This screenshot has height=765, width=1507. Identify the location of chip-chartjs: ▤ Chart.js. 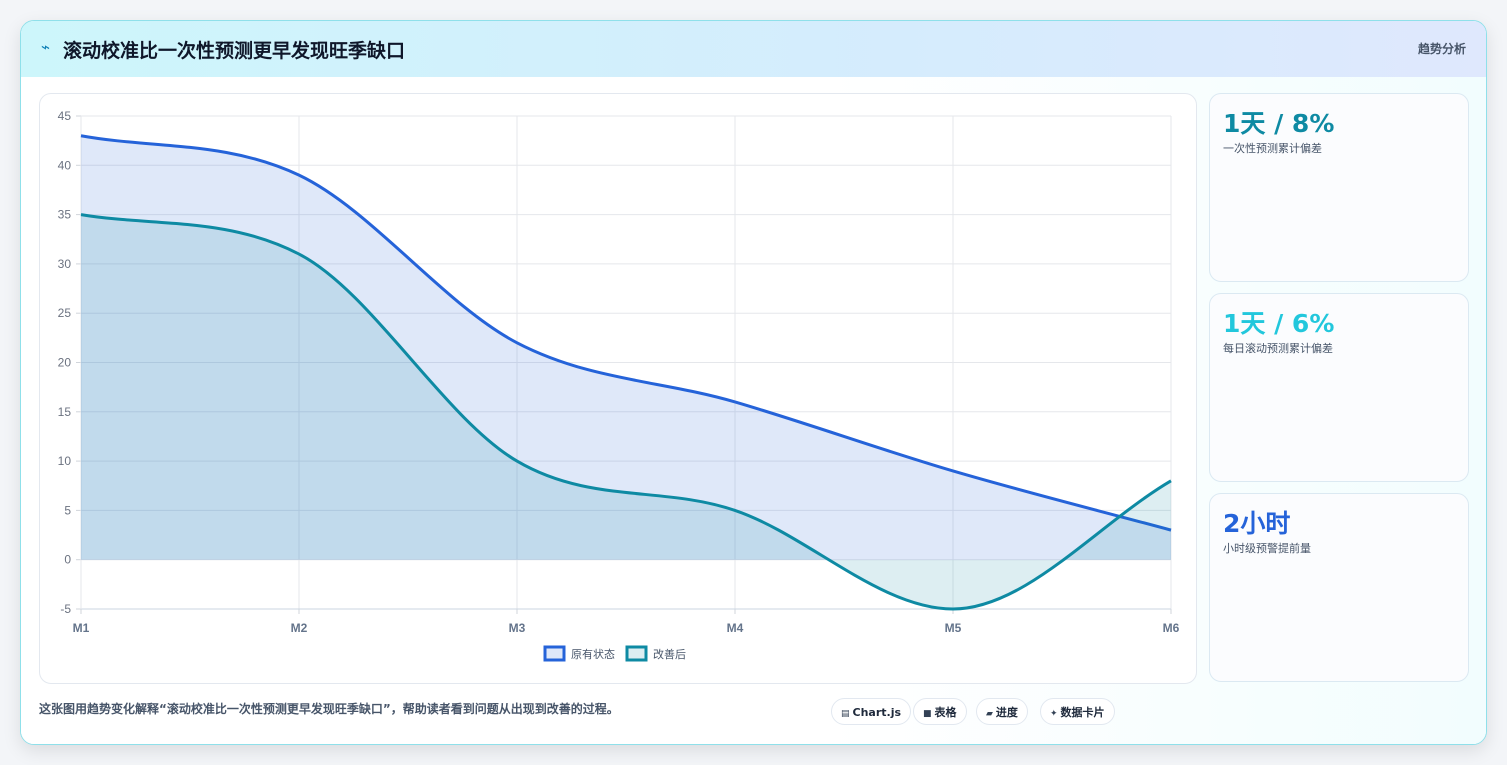
(871, 711).